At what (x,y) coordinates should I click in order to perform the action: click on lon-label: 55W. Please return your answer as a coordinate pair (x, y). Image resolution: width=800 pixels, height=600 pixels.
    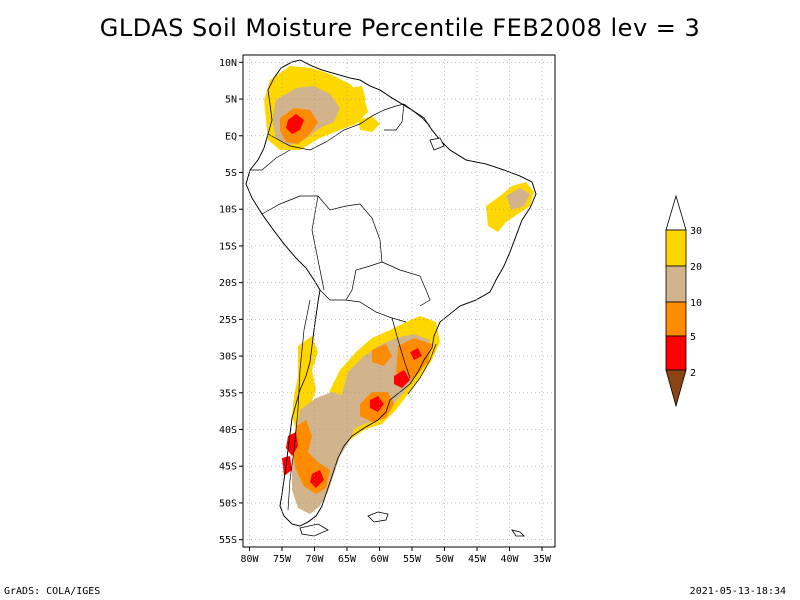
    Looking at the image, I should click on (412, 559).